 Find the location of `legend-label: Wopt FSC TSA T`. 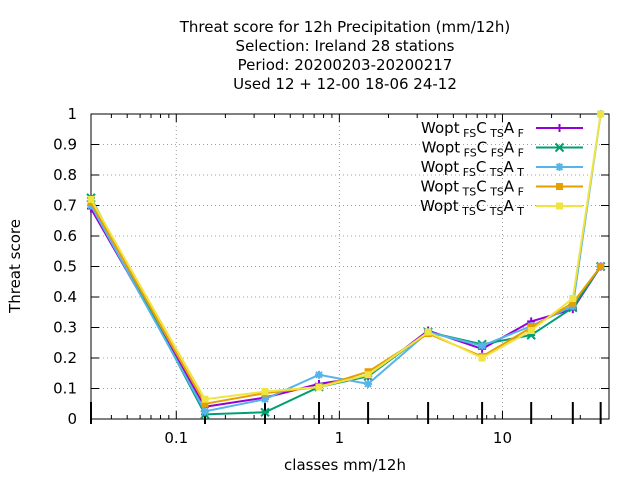

legend-label: Wopt FSC TSA T is located at coordinates (473, 168).